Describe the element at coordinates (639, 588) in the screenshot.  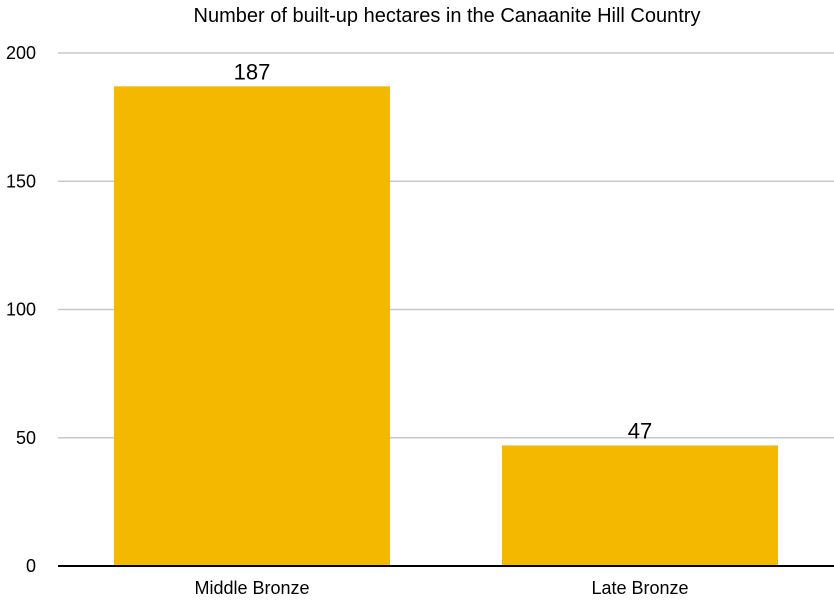
I see `x-category-label: Late Bronze` at that location.